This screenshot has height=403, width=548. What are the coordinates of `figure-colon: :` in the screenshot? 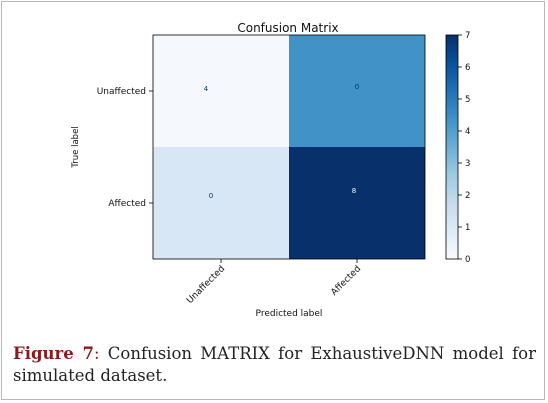 It's located at (96, 353).